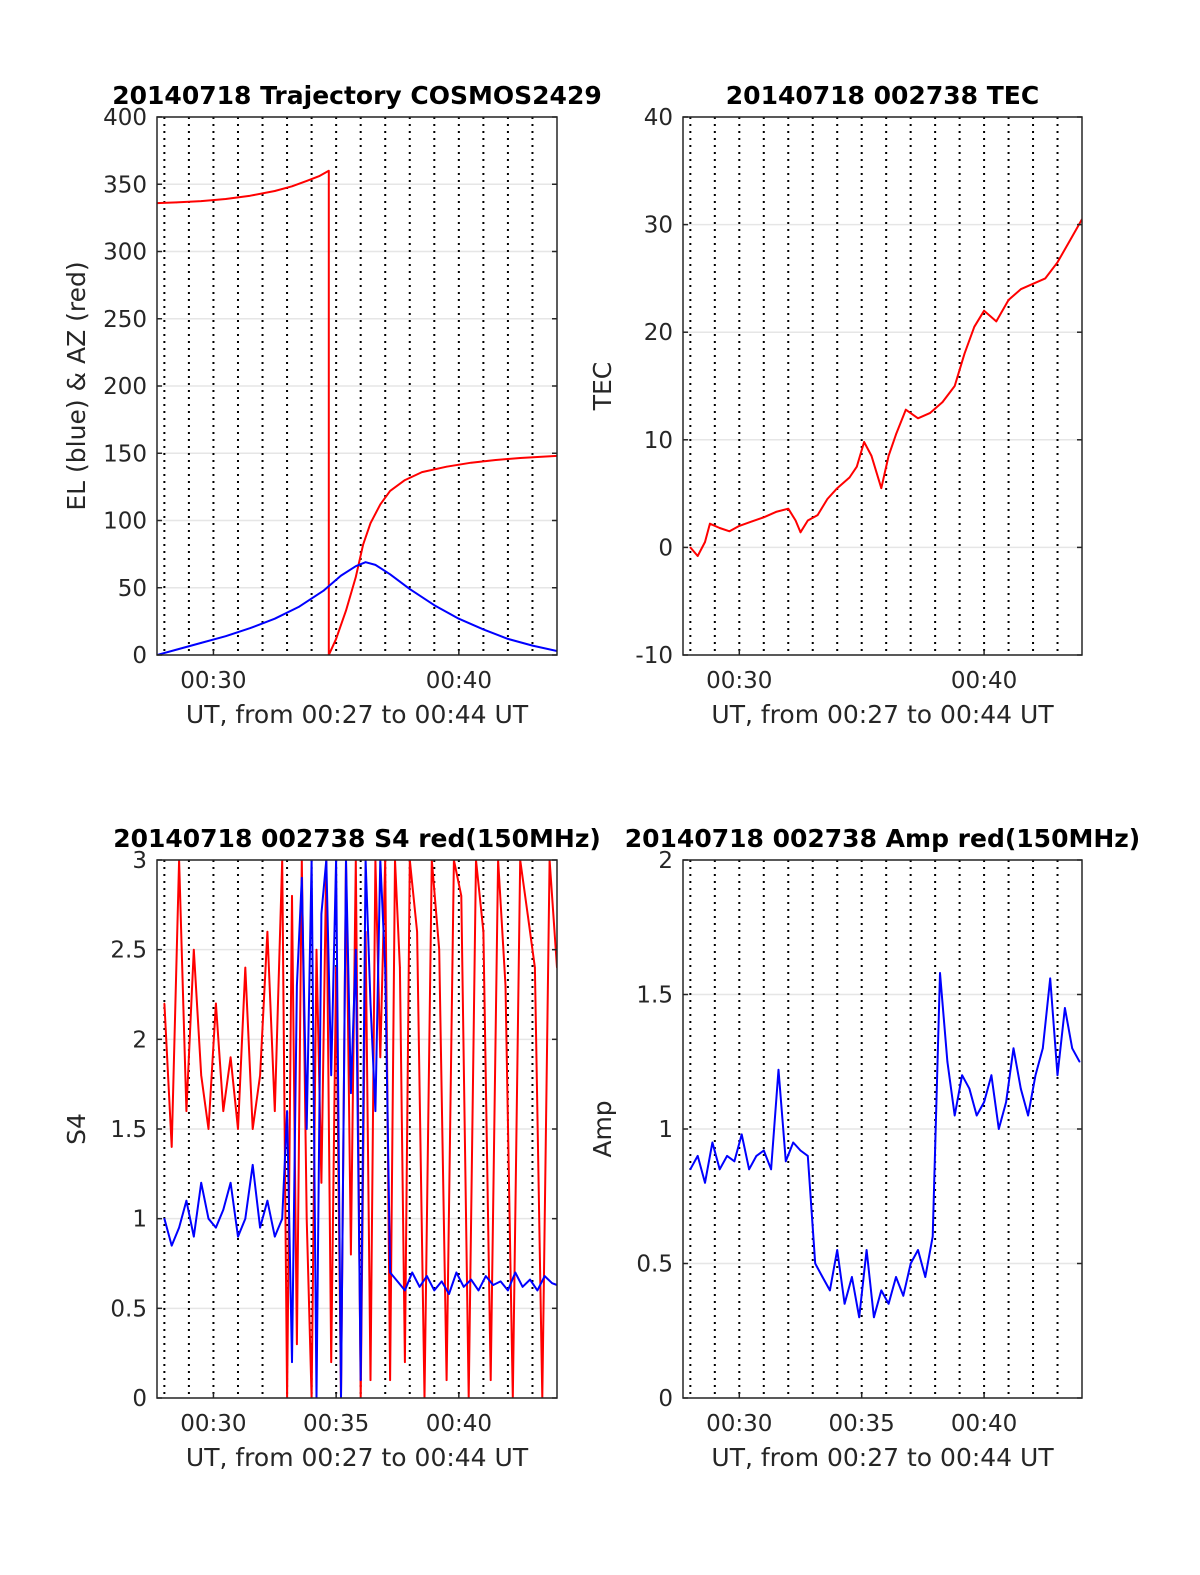 The image size is (1200, 1575). What do you see at coordinates (739, 681) in the screenshot?
I see `x-tick-label: 00:30` at bounding box center [739, 681].